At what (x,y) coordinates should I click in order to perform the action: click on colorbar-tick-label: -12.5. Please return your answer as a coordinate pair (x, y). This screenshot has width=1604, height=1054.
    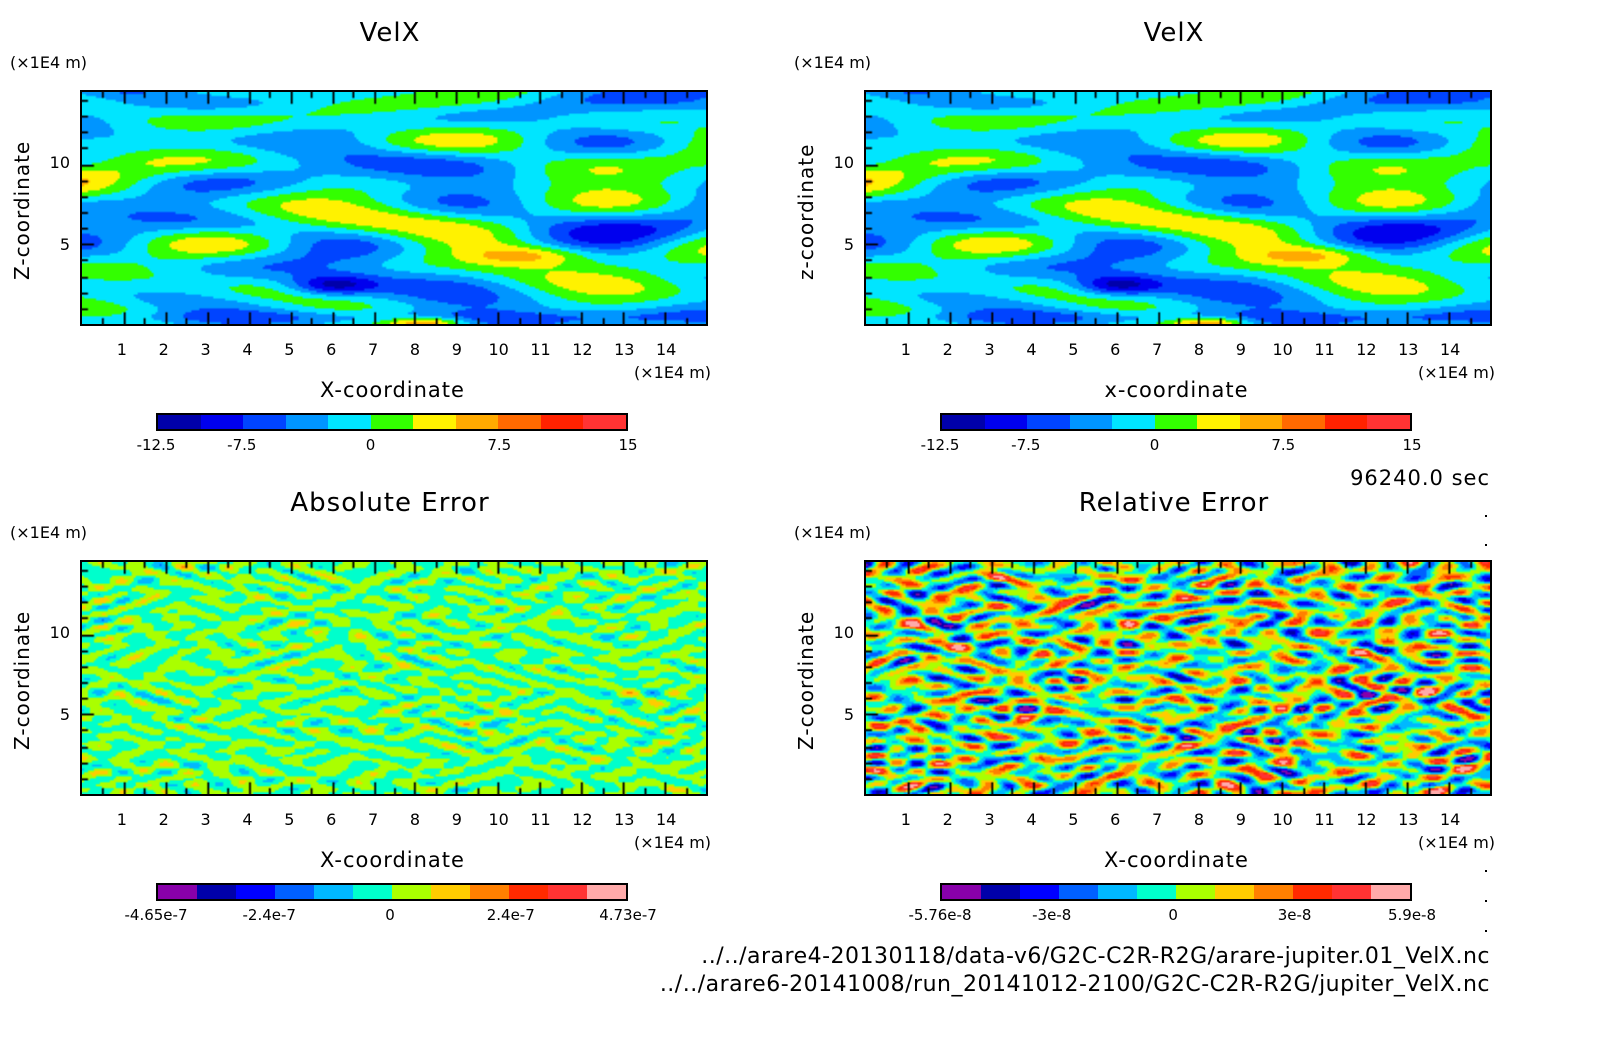
    Looking at the image, I should click on (156, 445).